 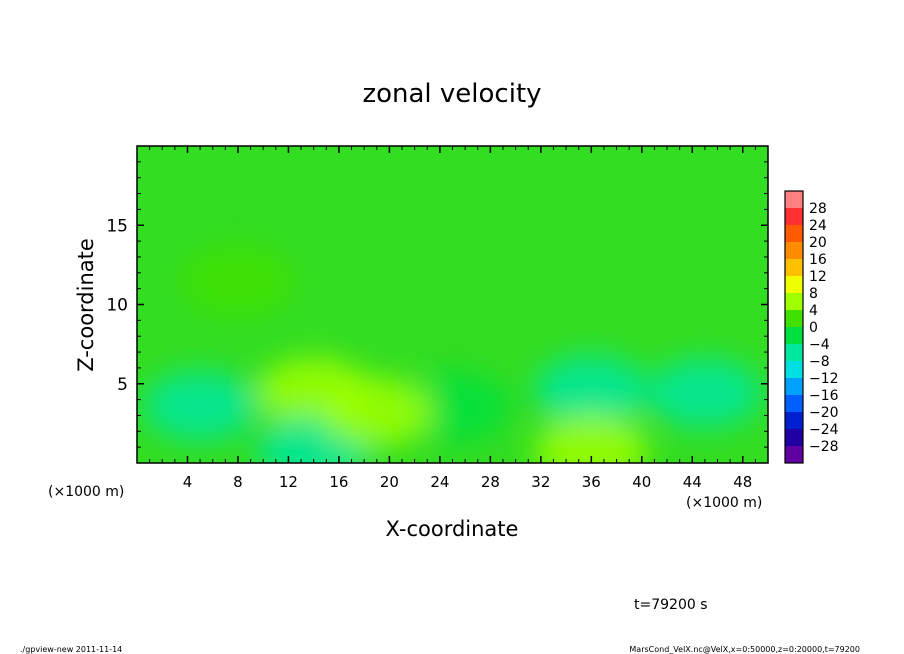 What do you see at coordinates (71, 649) in the screenshot?
I see `footer-left: ./gpview-new 2011-11-14` at bounding box center [71, 649].